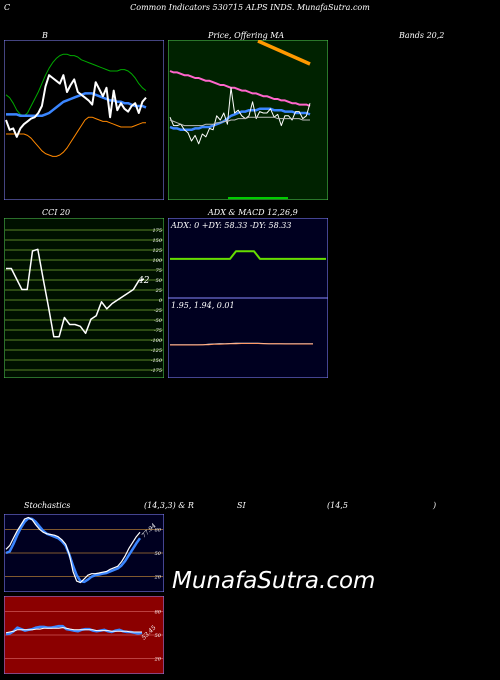  I want to click on cci-tick-label: 50, so click(159, 281).